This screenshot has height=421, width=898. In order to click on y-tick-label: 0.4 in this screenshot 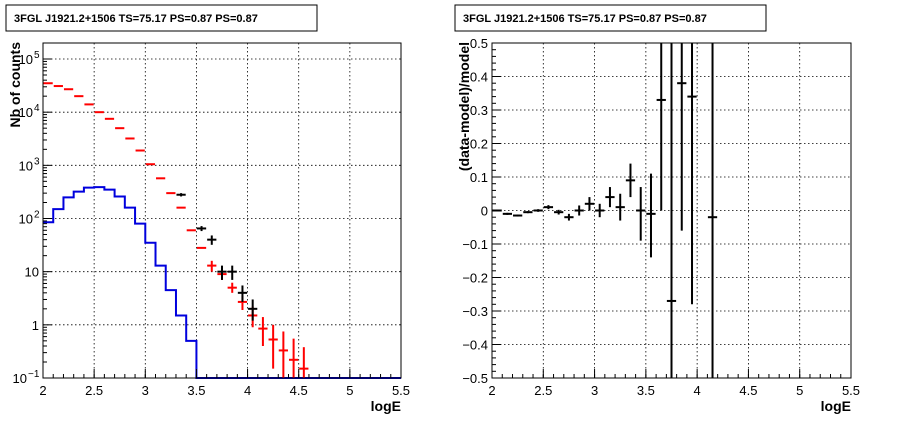, I will do `click(479, 77)`.